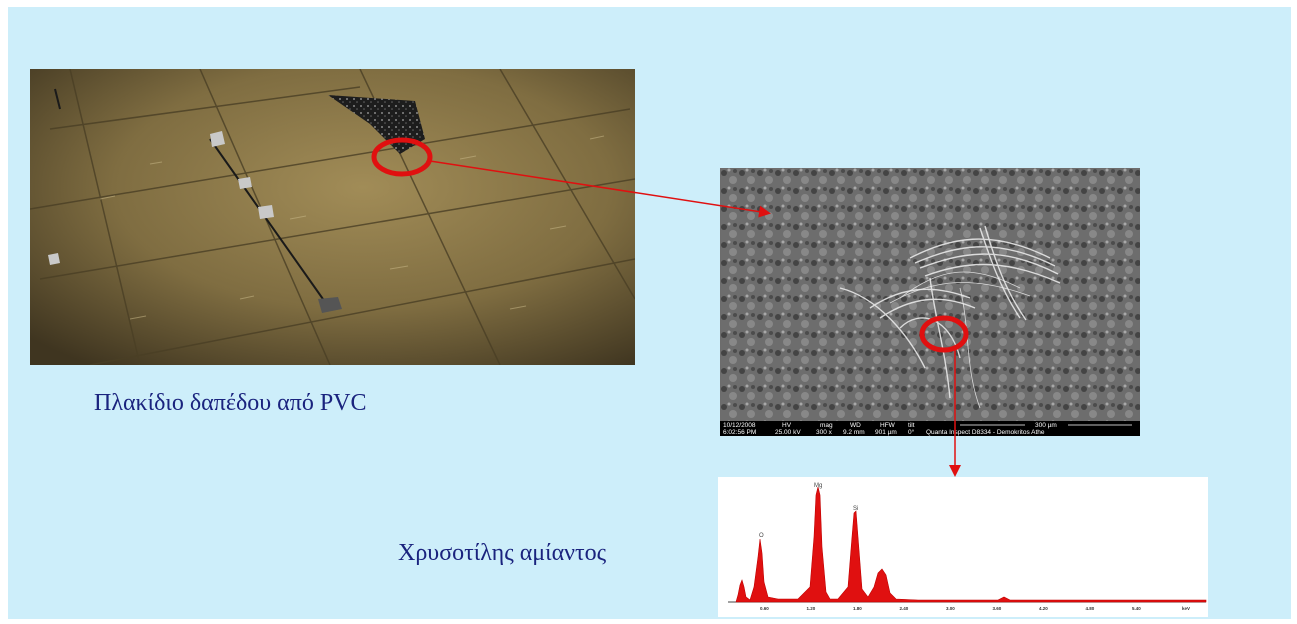  What do you see at coordinates (1046, 425) in the screenshot?
I see `sem-scale-label: 300 µm` at bounding box center [1046, 425].